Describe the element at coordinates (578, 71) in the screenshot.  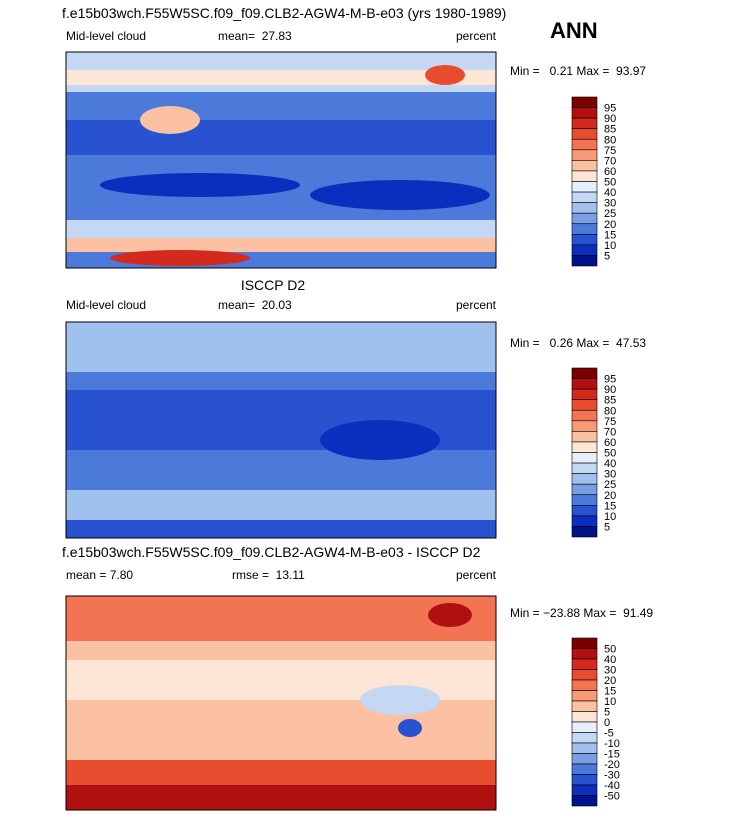
I see `min-max: Min = 0.21 Max = 93.97` at that location.